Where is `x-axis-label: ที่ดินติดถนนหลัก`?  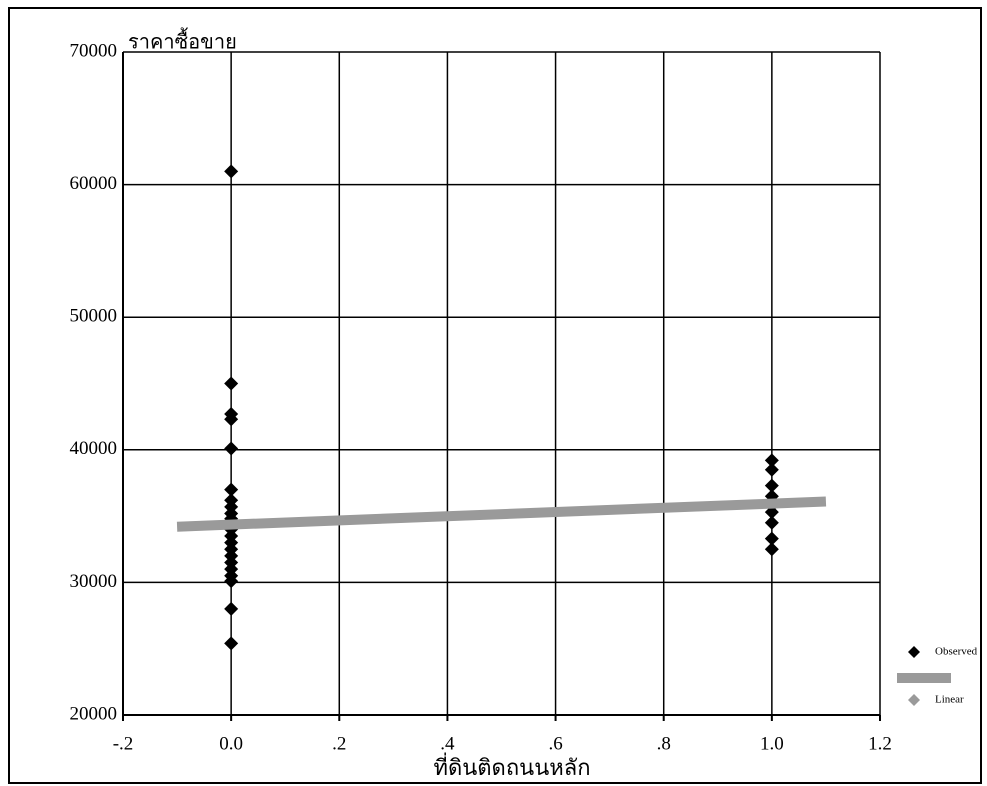 x-axis-label: ที่ดินติดถนนหลัก is located at coordinates (511, 766).